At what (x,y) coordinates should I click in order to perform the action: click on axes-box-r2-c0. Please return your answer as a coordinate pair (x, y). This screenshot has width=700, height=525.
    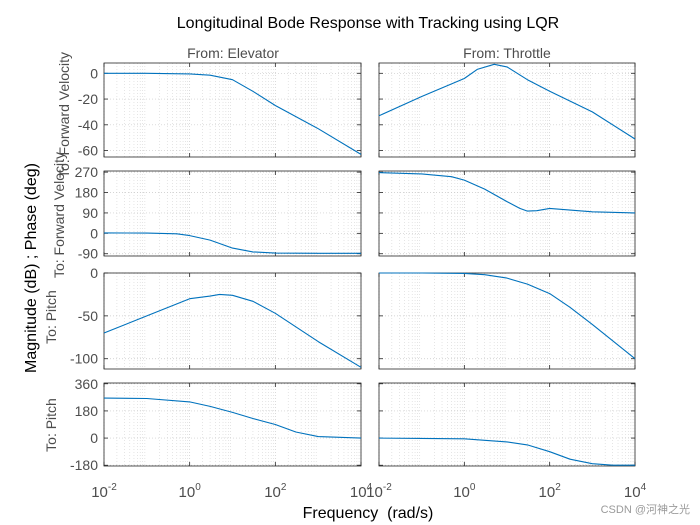
    Looking at the image, I should click on (232, 321).